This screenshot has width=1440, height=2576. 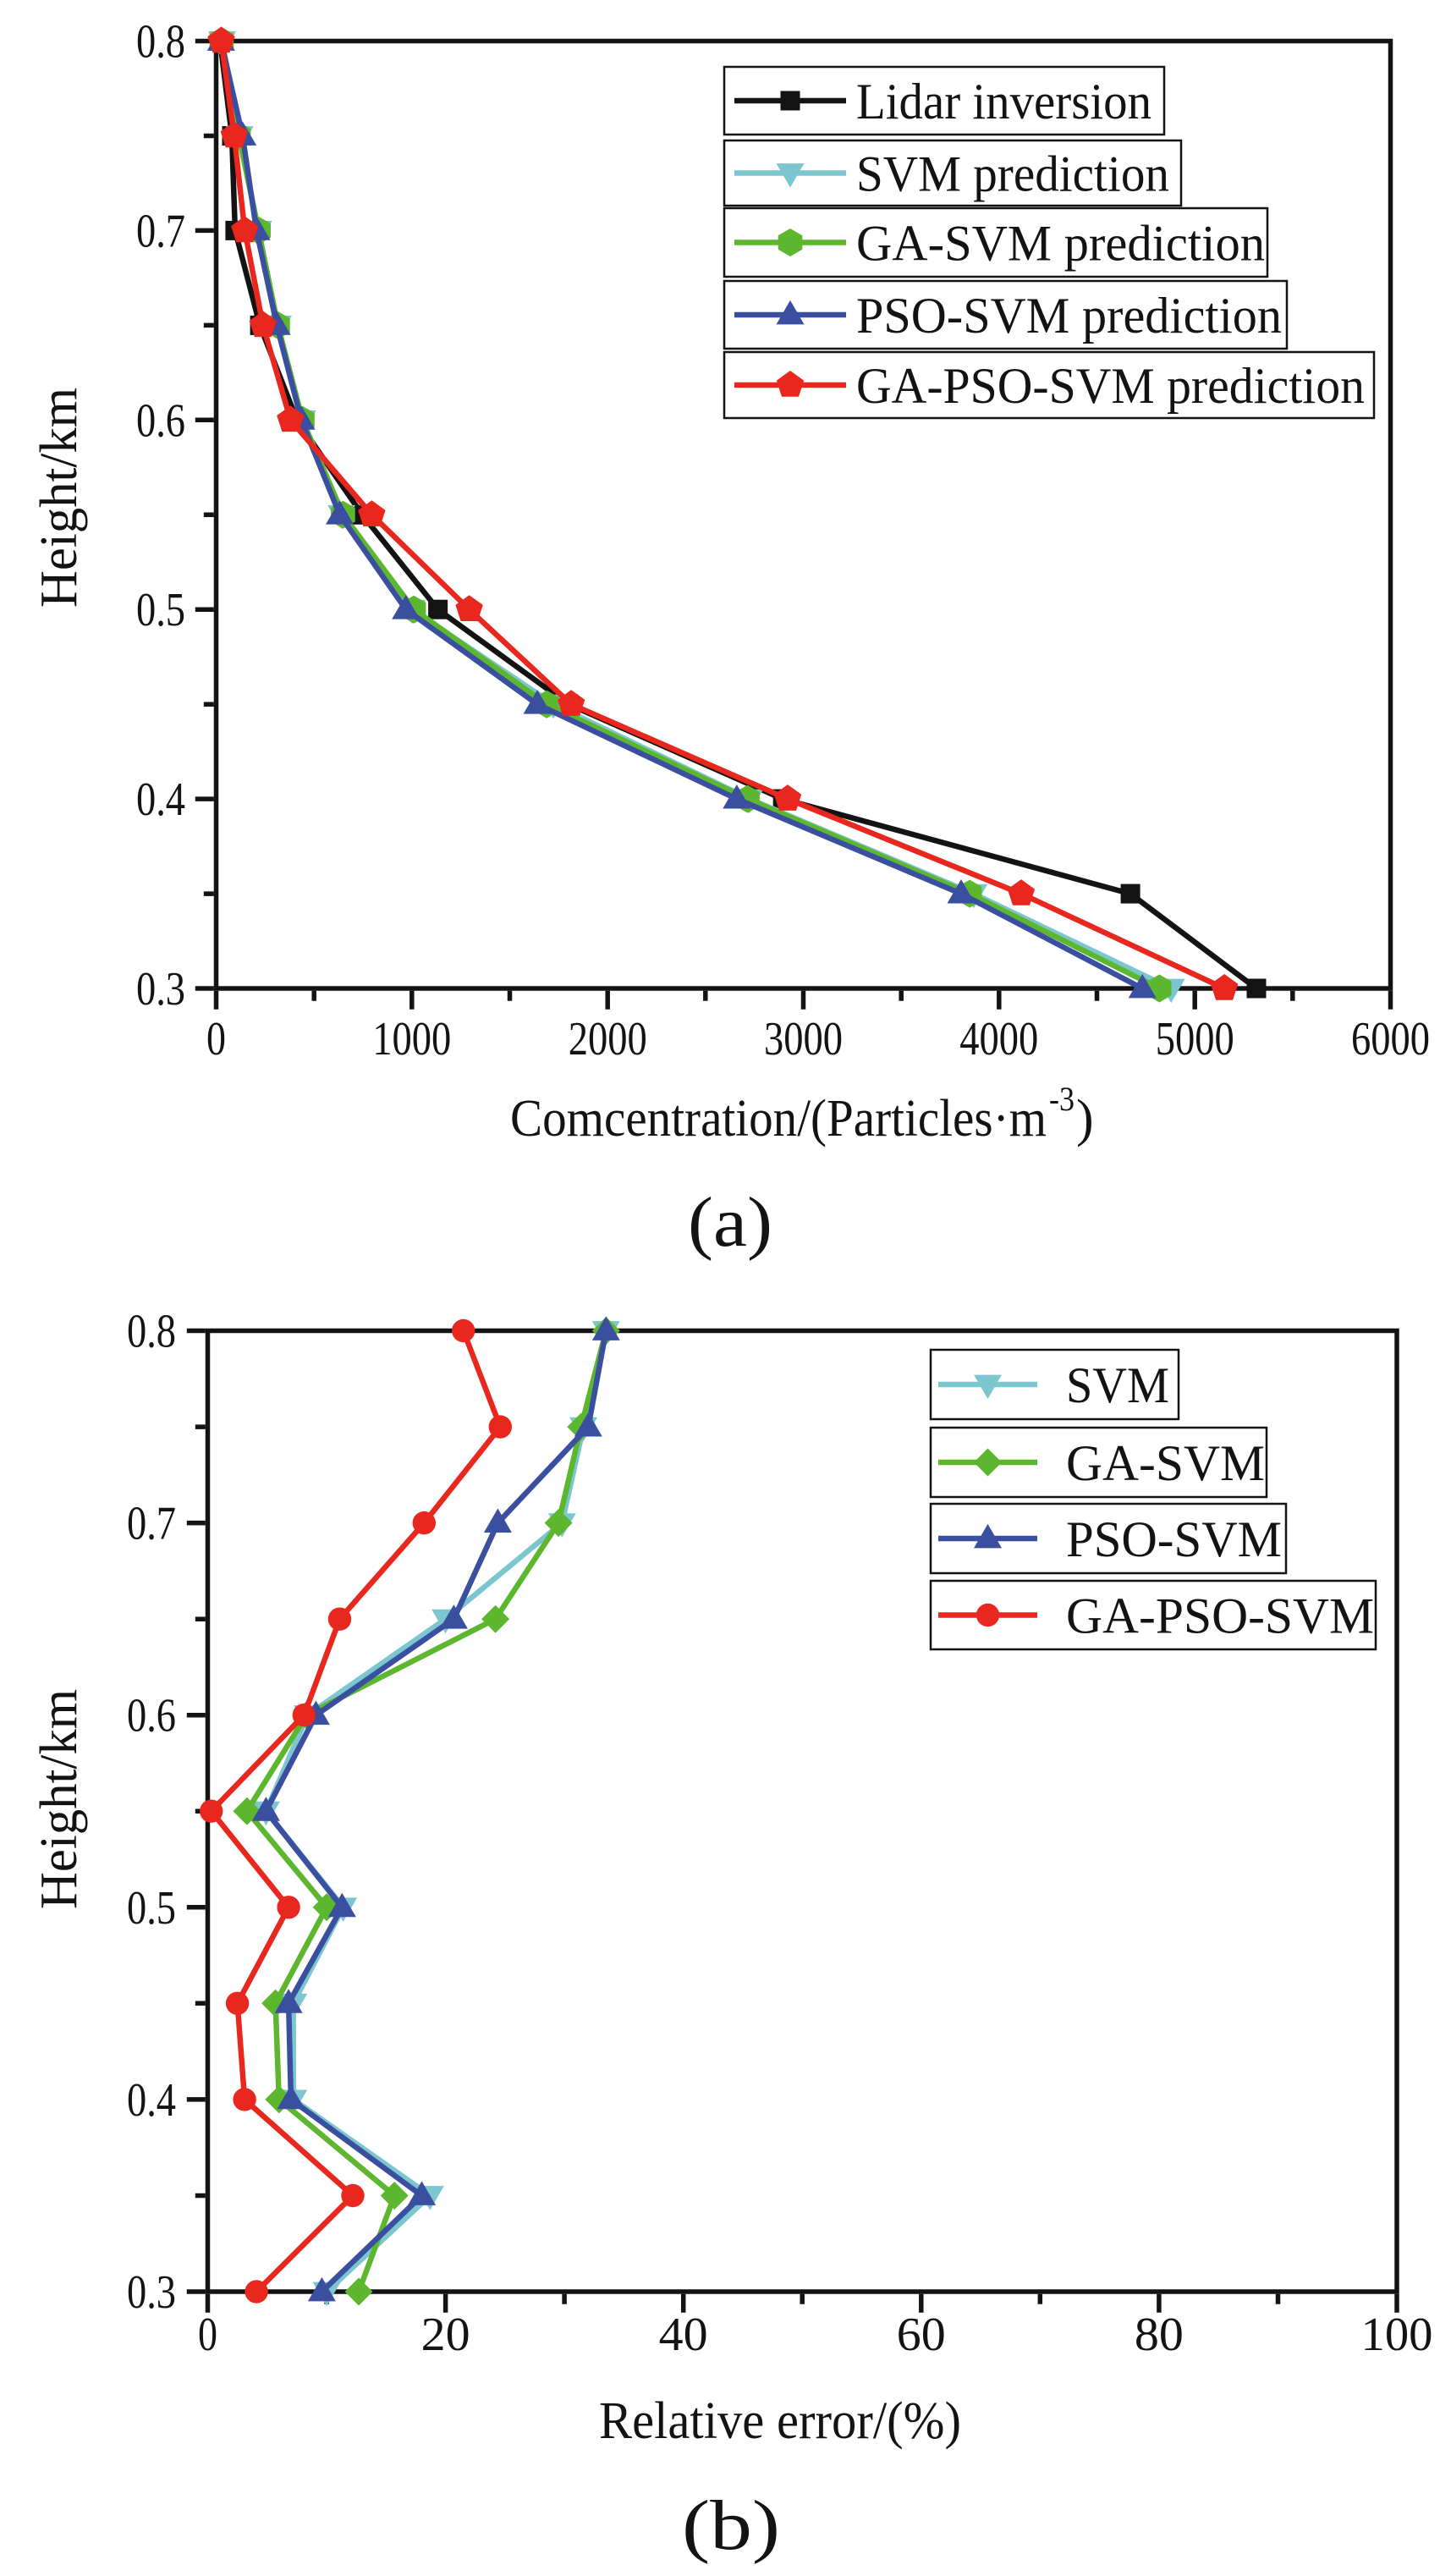 What do you see at coordinates (1165, 1463) in the screenshot?
I see `svg-text: GA-SVM` at bounding box center [1165, 1463].